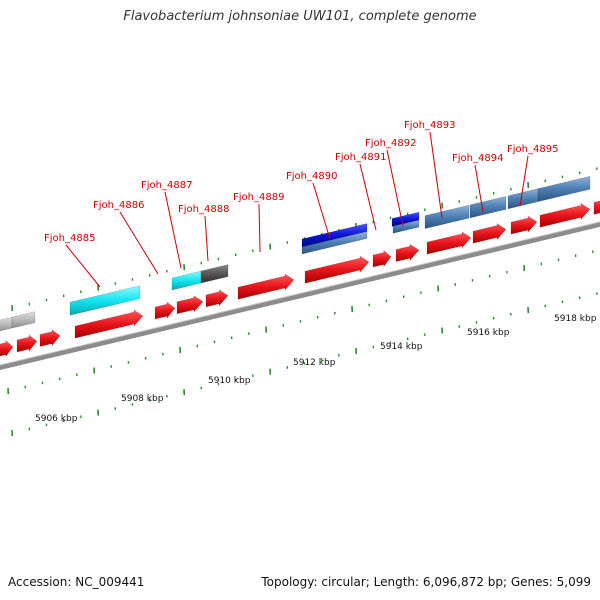  Describe the element at coordinates (69, 238) in the screenshot. I see `gene-label: Fjoh_4885` at that location.